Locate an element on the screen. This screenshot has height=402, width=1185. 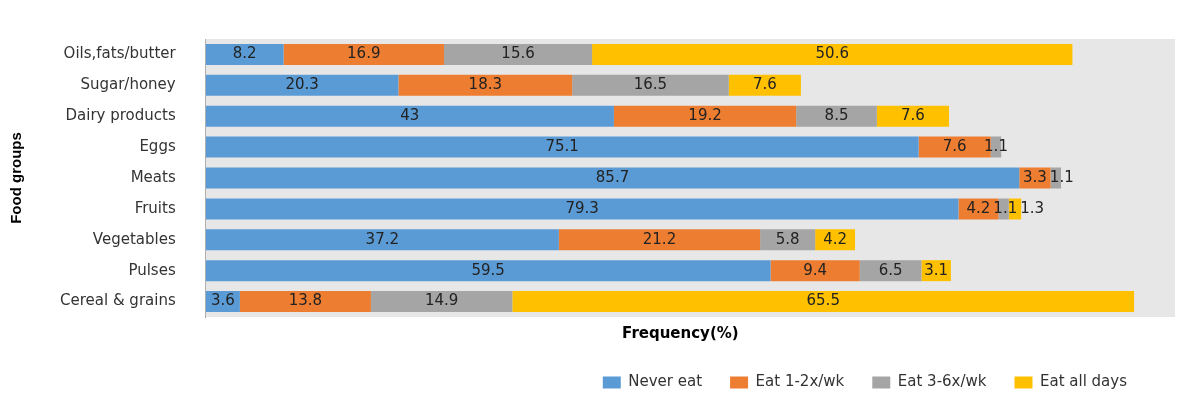
data-label: 43 is located at coordinates (410, 115).